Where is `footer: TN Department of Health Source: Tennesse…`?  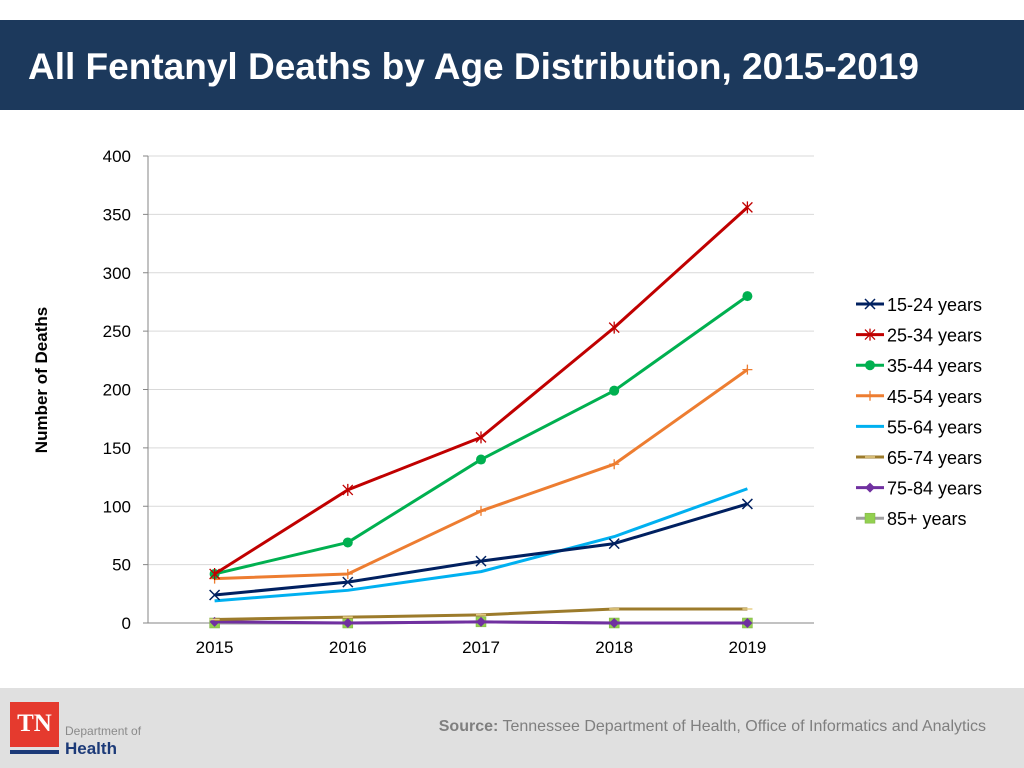
footer: TN Department of Health Source: Tennesse… is located at coordinates (512, 728).